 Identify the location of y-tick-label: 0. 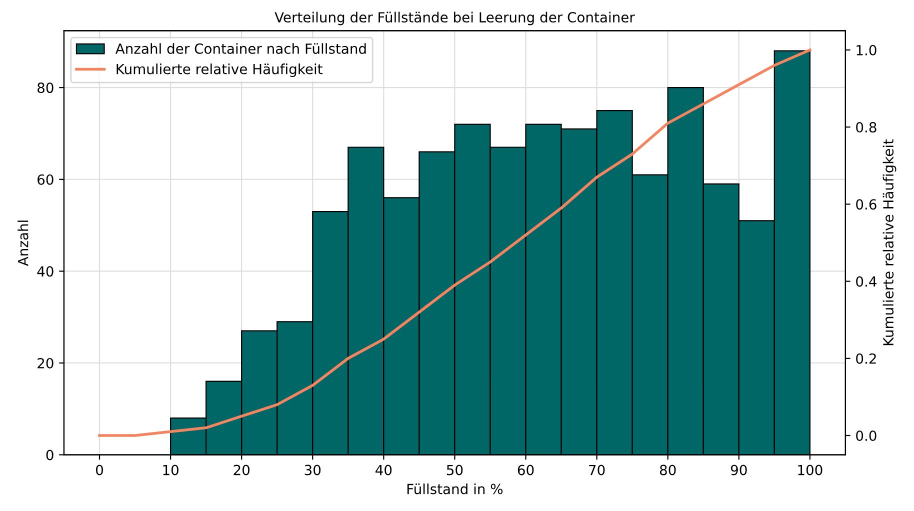
(50, 455).